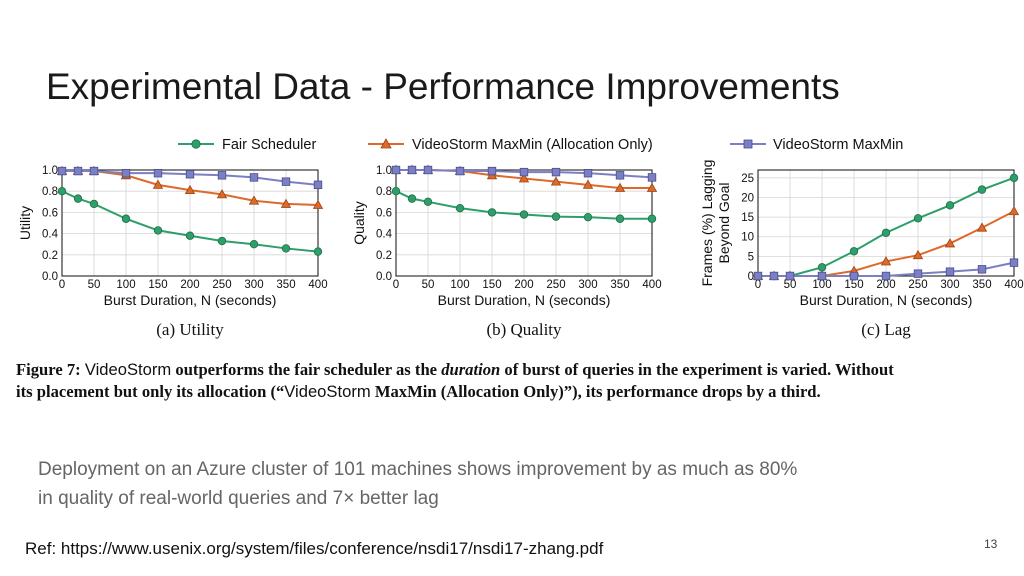  I want to click on legend-item-allocation-only: VideoStorm MaxMin (Allocation Only), so click(510, 145).